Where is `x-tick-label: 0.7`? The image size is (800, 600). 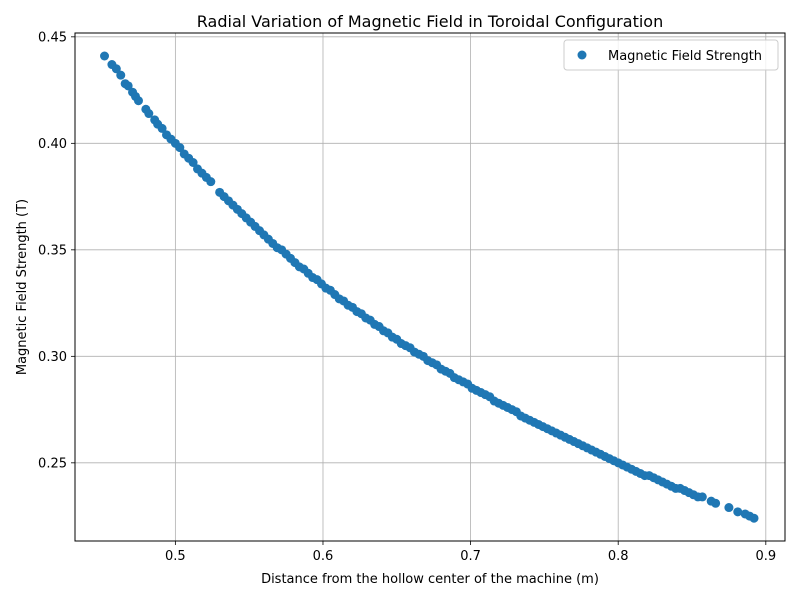
x-tick-label: 0.7 is located at coordinates (470, 556).